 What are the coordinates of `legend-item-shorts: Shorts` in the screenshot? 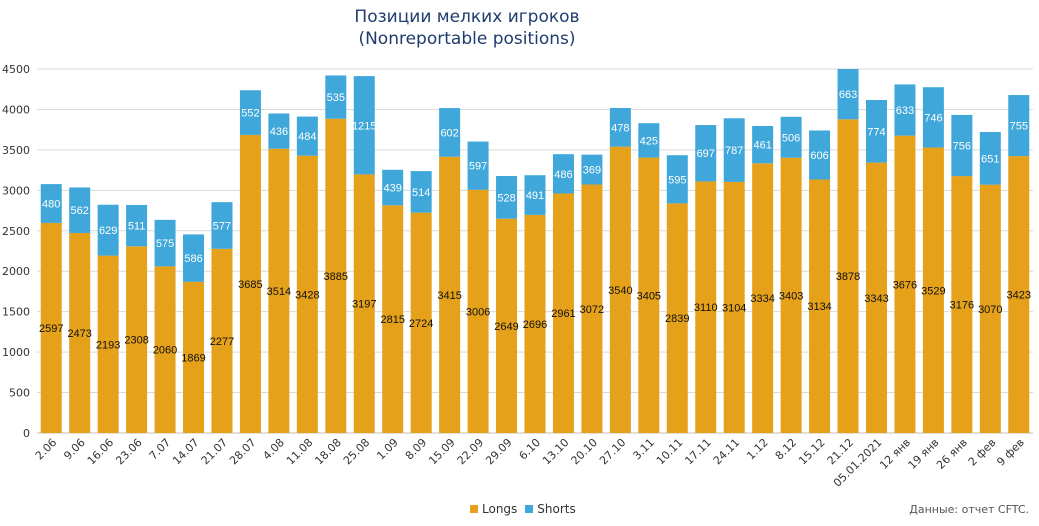 It's located at (550, 509).